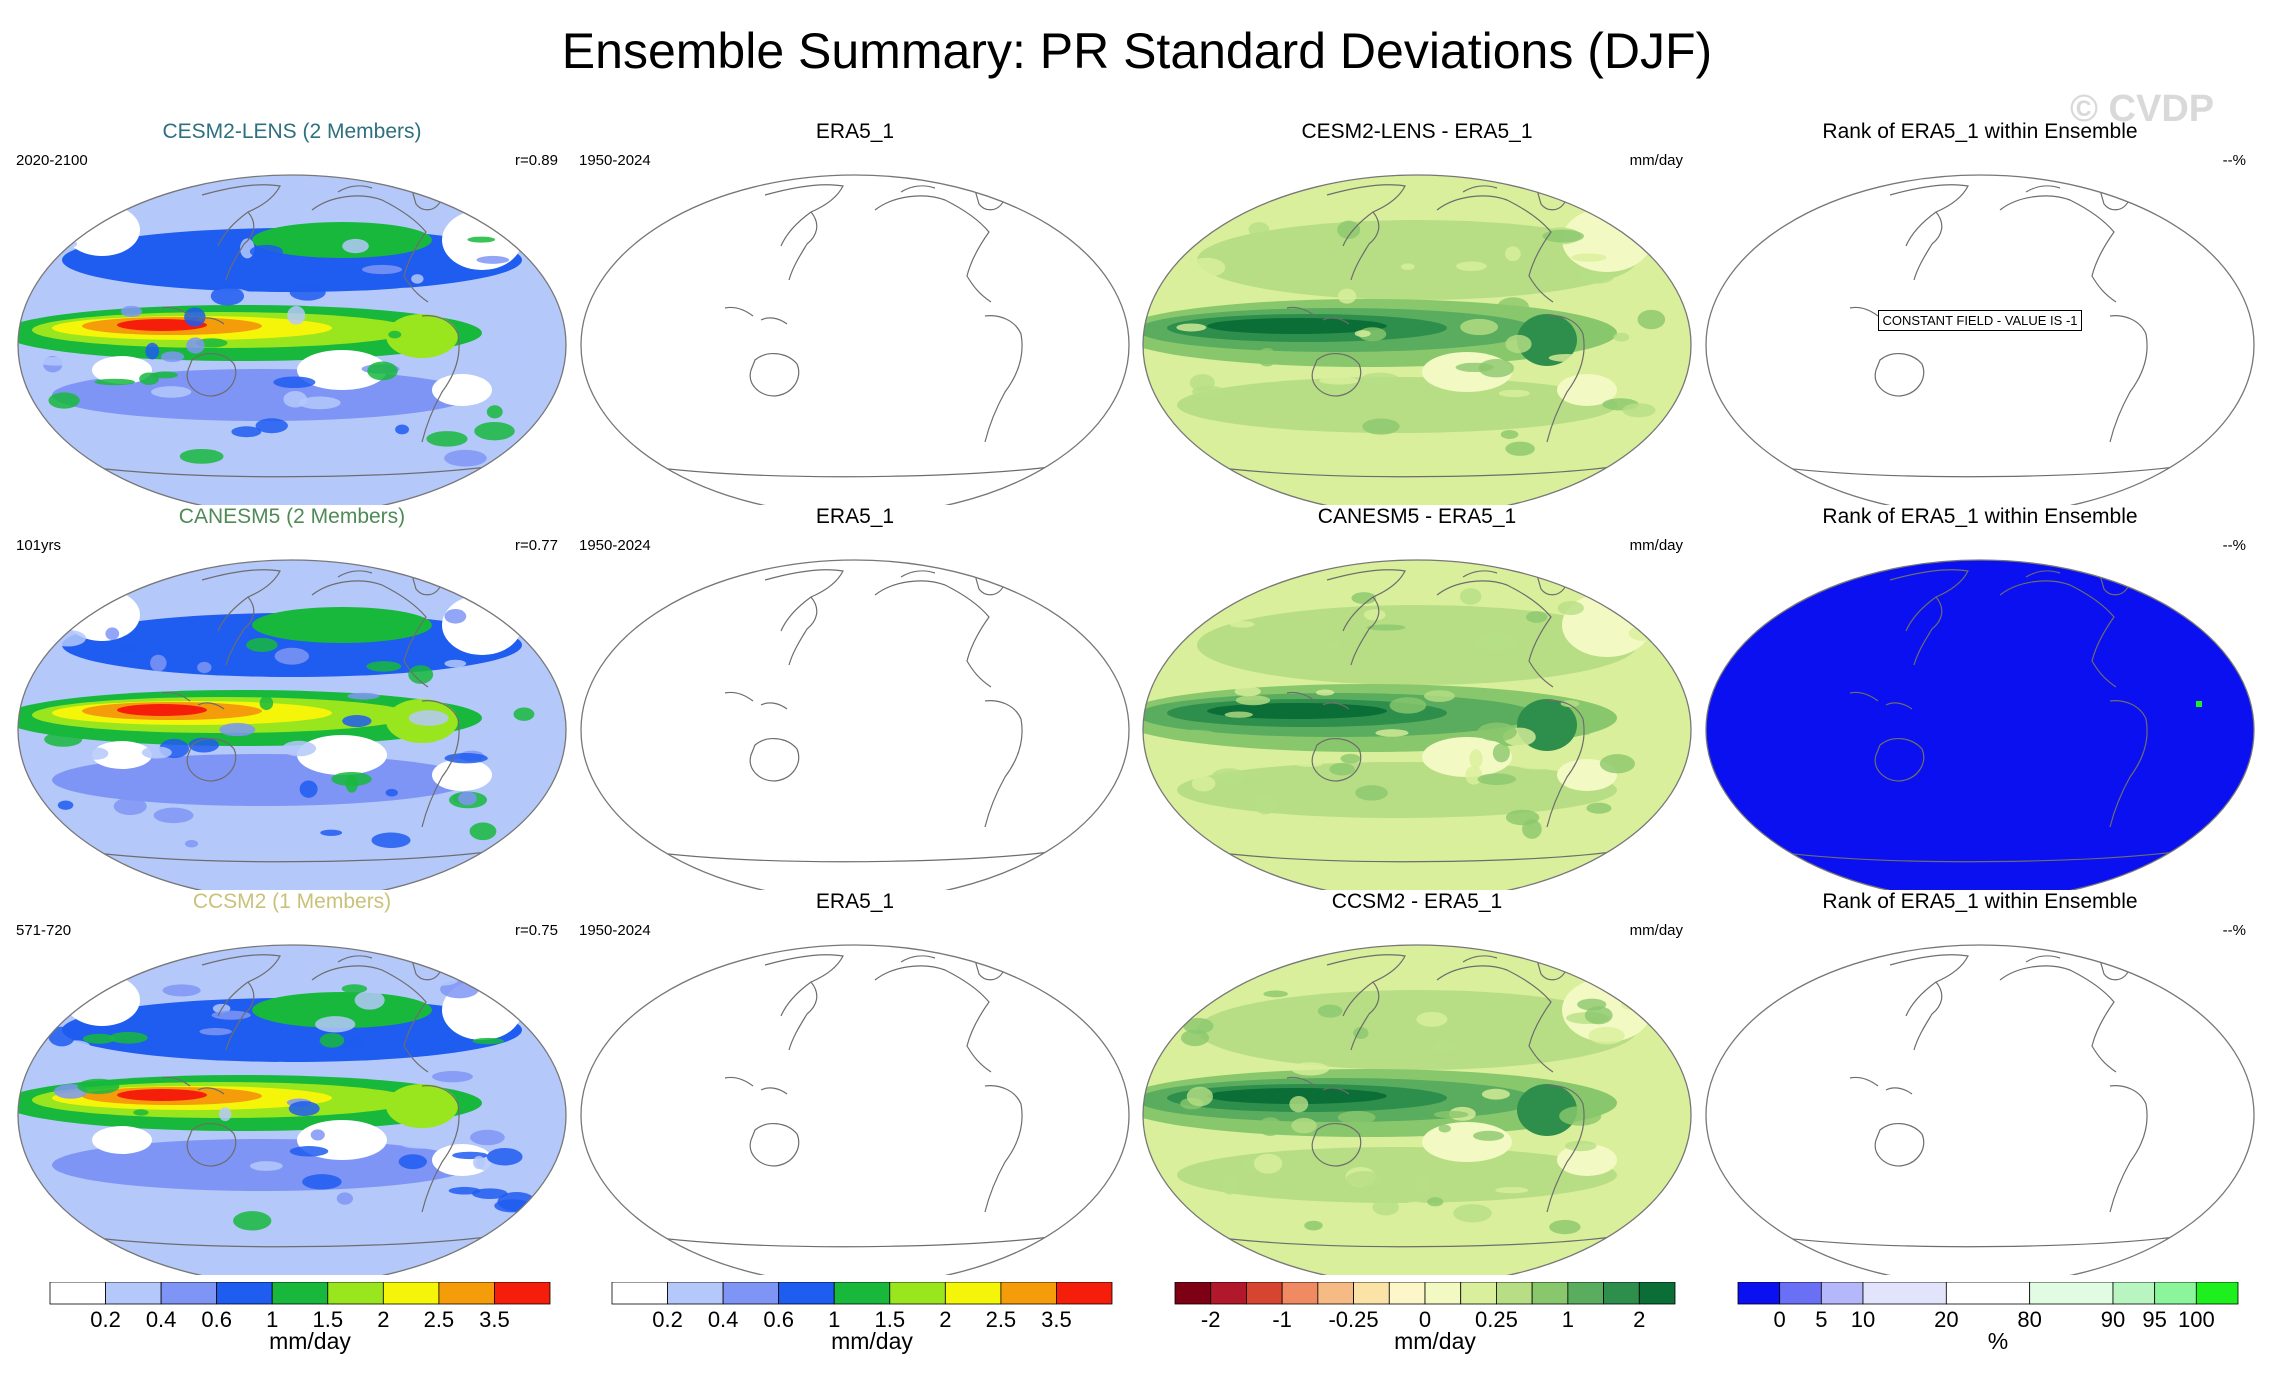  What do you see at coordinates (1946, 1319) in the screenshot?
I see `colorbar-tick-label: 20` at bounding box center [1946, 1319].